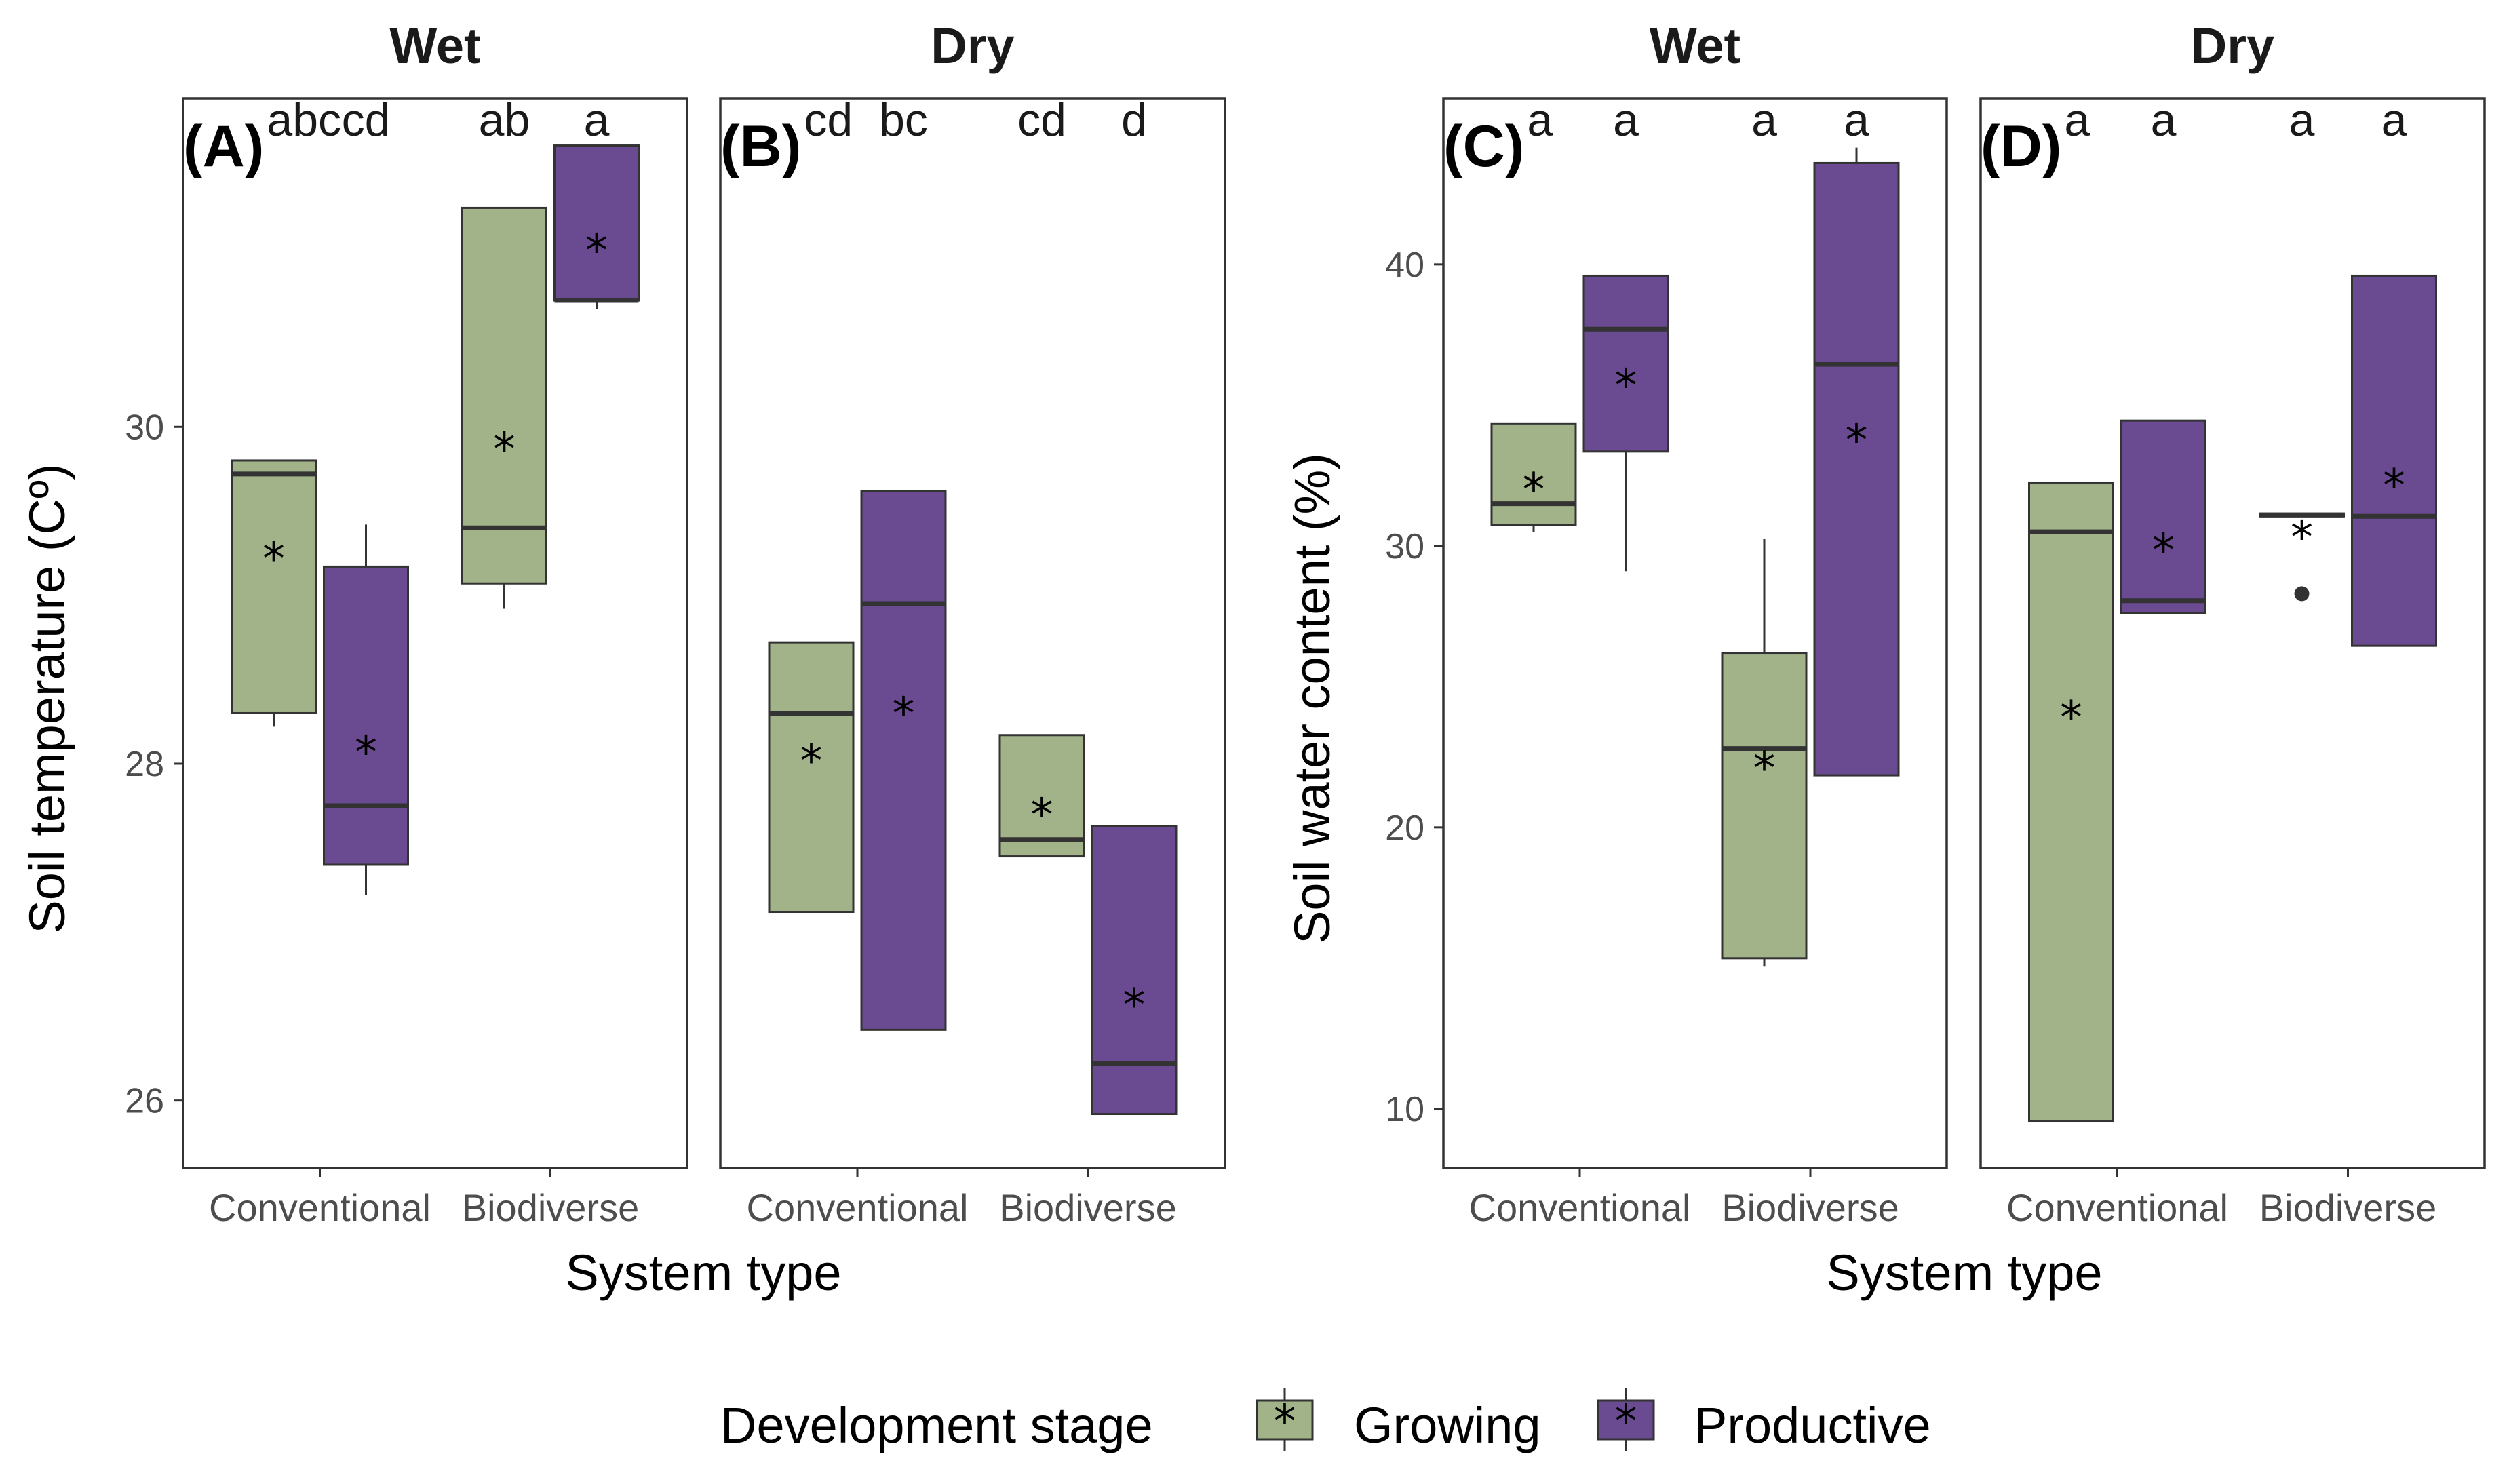 The image size is (2509, 1484). Describe the element at coordinates (144, 428) in the screenshot. I see `y-tick-label-30: 30` at that location.